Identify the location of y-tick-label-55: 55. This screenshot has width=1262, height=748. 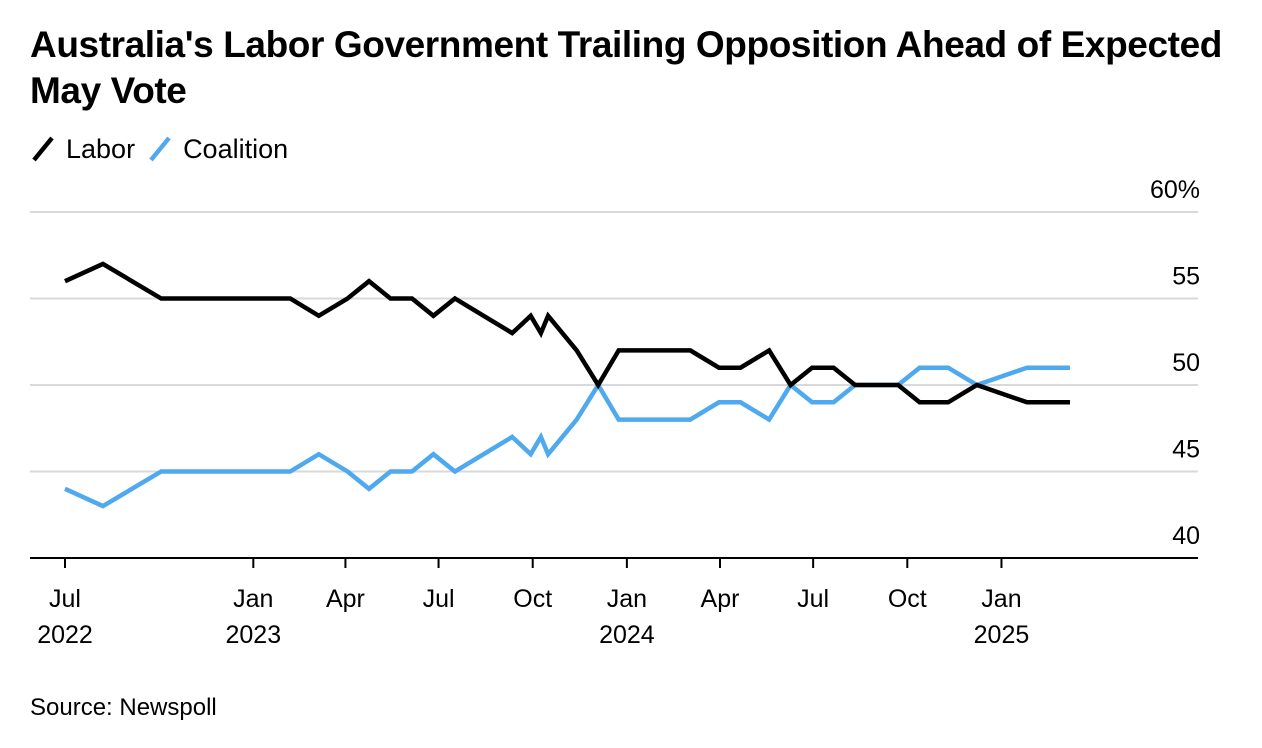
(1186, 277).